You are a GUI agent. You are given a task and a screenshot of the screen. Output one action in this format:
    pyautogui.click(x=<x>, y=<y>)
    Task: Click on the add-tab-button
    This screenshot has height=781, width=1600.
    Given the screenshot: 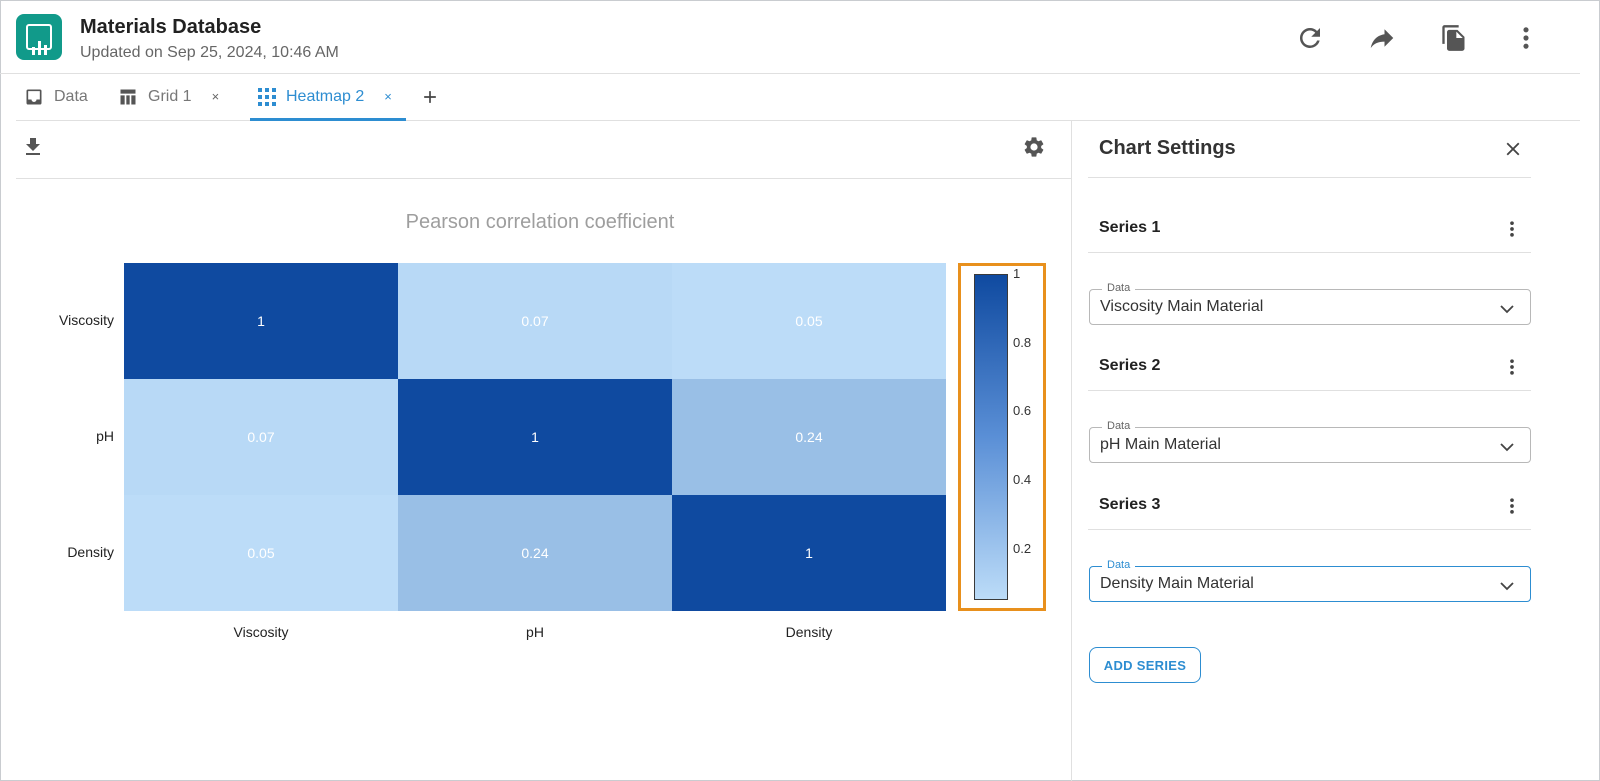 What is the action you would take?
    pyautogui.click(x=430, y=96)
    